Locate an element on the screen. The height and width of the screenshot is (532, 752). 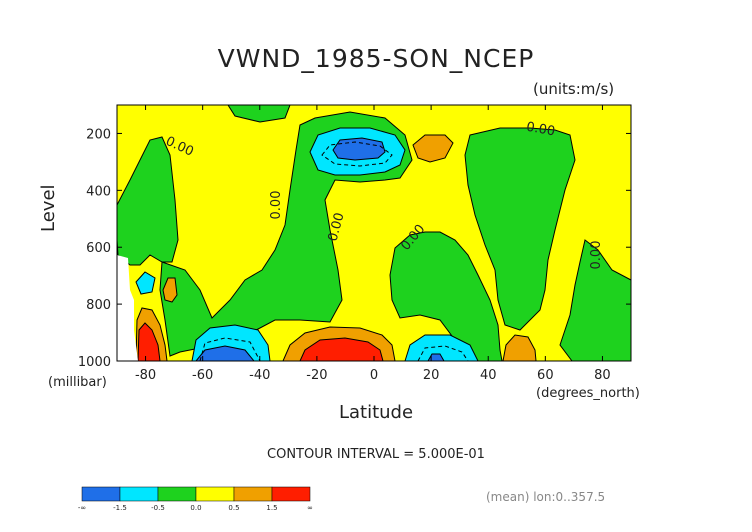
fill-cyan-eq-surface is located at coordinates (441, 347).